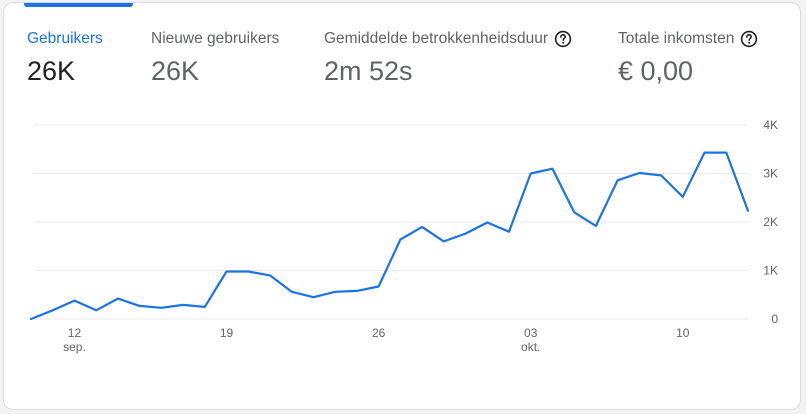 The height and width of the screenshot is (414, 806). Describe the element at coordinates (683, 333) in the screenshot. I see `x-tick-label: 10` at that location.